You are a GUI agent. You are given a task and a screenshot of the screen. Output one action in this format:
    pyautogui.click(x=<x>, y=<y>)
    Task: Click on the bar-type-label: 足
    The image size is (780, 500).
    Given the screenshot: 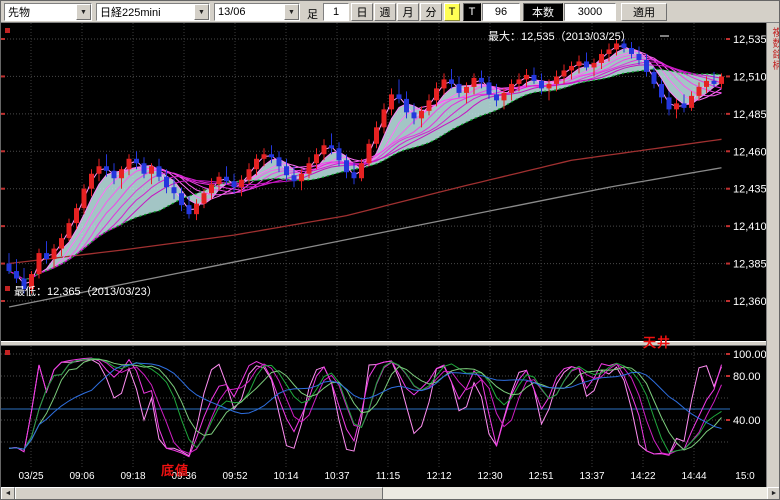 What is the action you would take?
    pyautogui.click(x=312, y=15)
    